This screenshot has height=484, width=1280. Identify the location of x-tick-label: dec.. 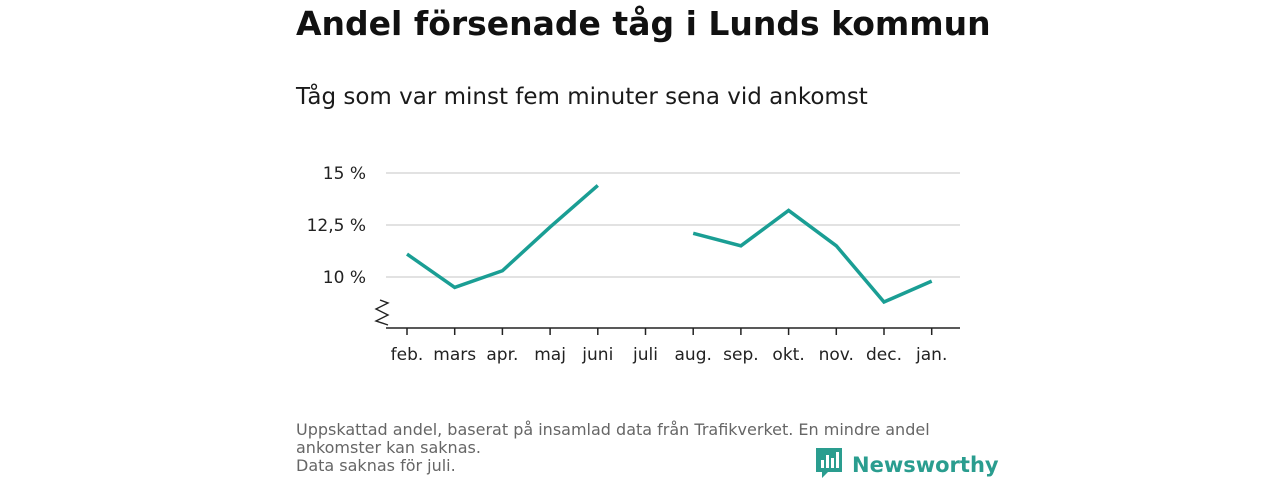
(884, 355).